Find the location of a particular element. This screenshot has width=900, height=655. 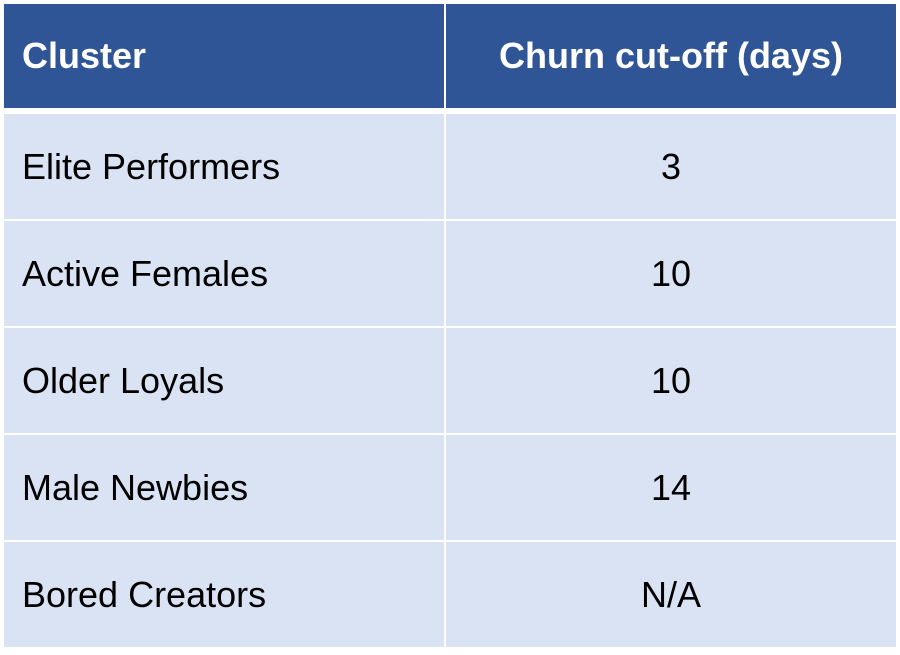

cluster-cell: Elite Performers is located at coordinates (224, 164).